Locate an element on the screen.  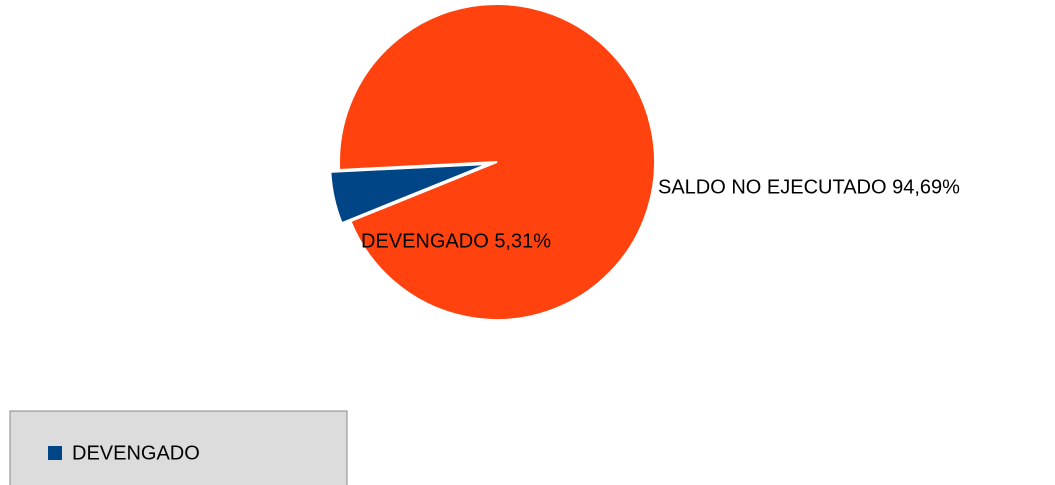
legend-swatch is located at coordinates (55, 453).